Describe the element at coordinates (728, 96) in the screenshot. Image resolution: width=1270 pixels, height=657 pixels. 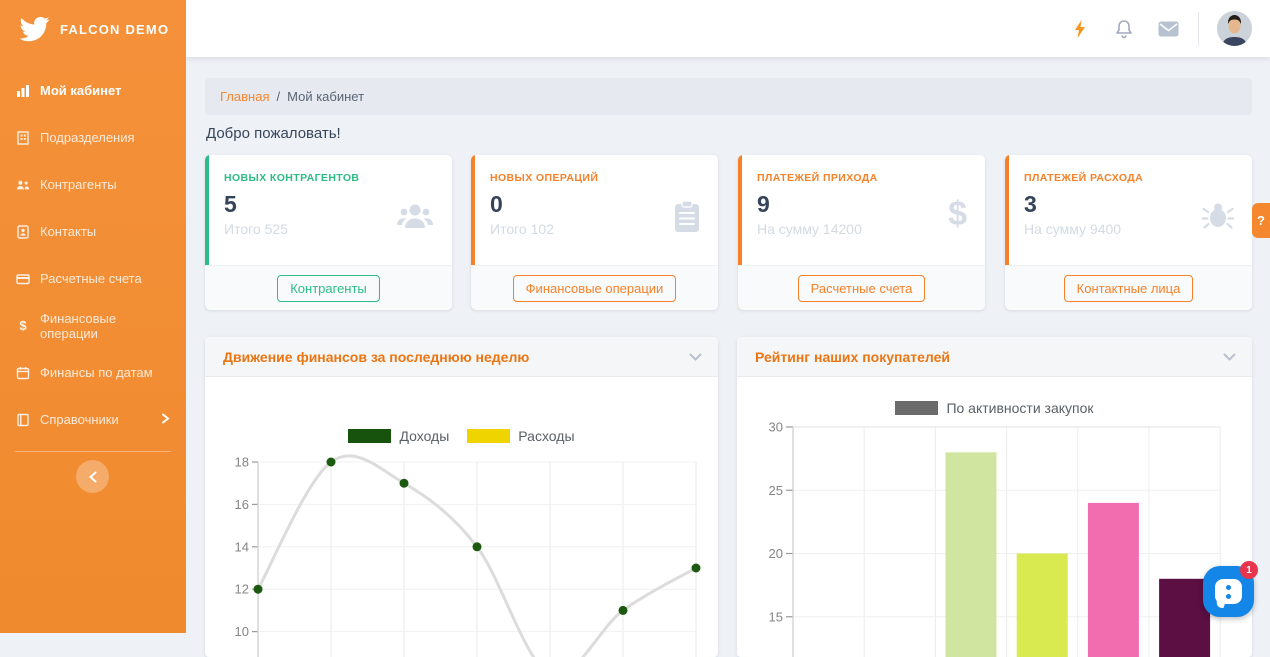
I see `breadcrumb: Главная / Мой кабинет` at that location.